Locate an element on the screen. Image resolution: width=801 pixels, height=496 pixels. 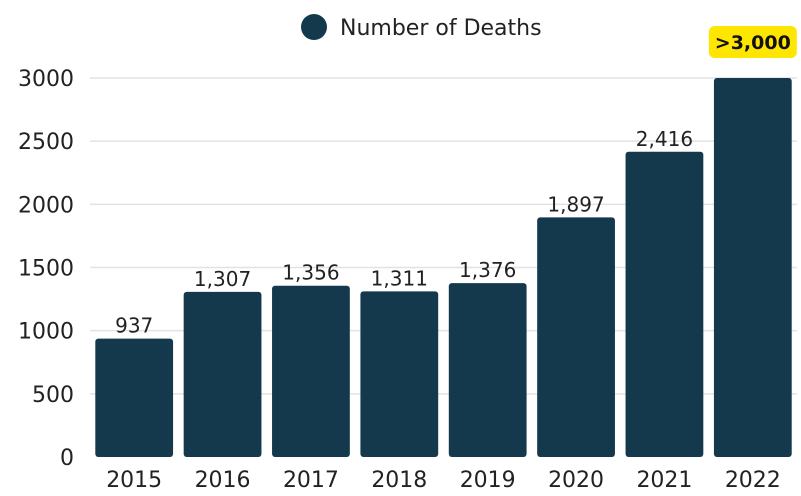
x-tick-label-2020: 2020 is located at coordinates (576, 480).